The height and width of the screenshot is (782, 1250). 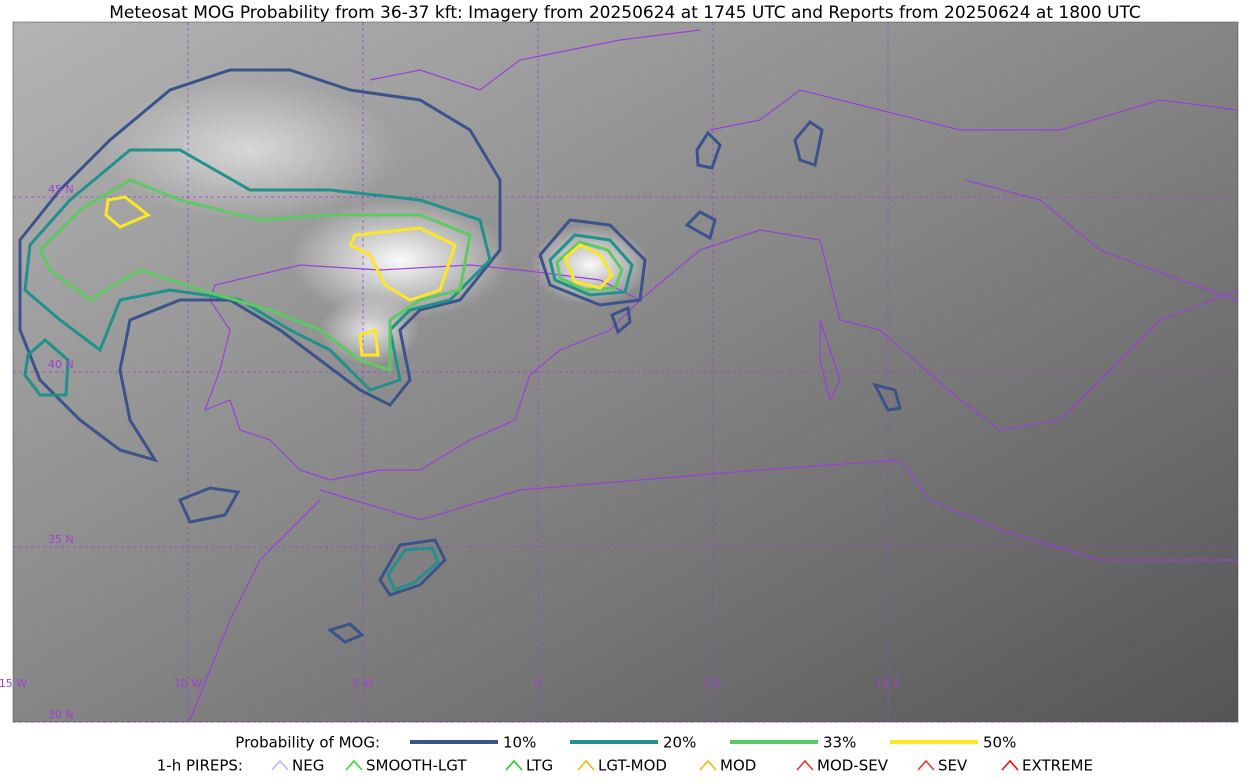 What do you see at coordinates (712, 683) in the screenshot?
I see `longitude-label: 5 E` at bounding box center [712, 683].